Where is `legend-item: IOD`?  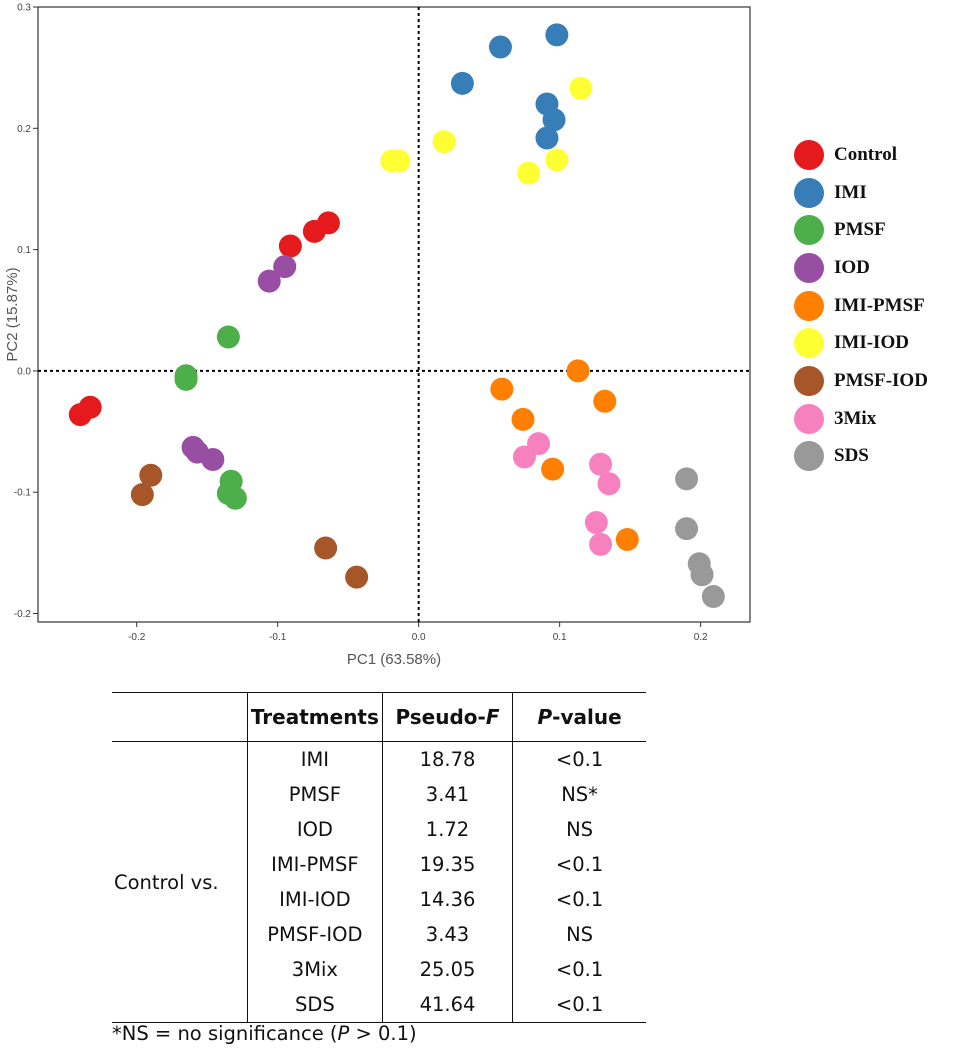
legend-item: IOD is located at coordinates (861, 268).